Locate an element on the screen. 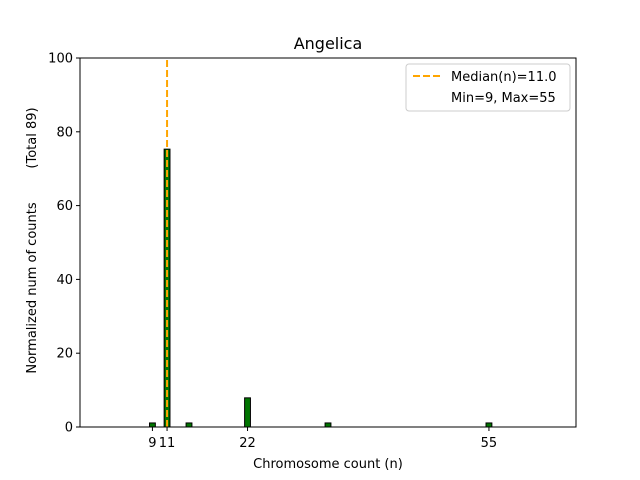 This screenshot has width=640, height=480. y-tick-label: 100 is located at coordinates (60, 59).